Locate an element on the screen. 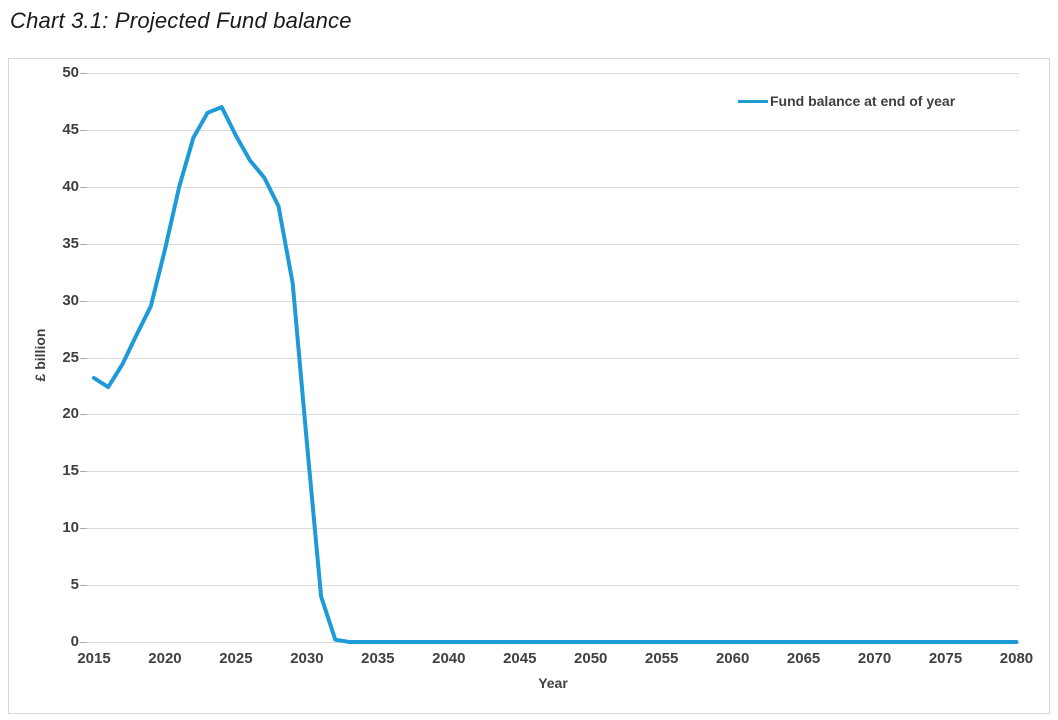  legend-line-swatch is located at coordinates (753, 101).